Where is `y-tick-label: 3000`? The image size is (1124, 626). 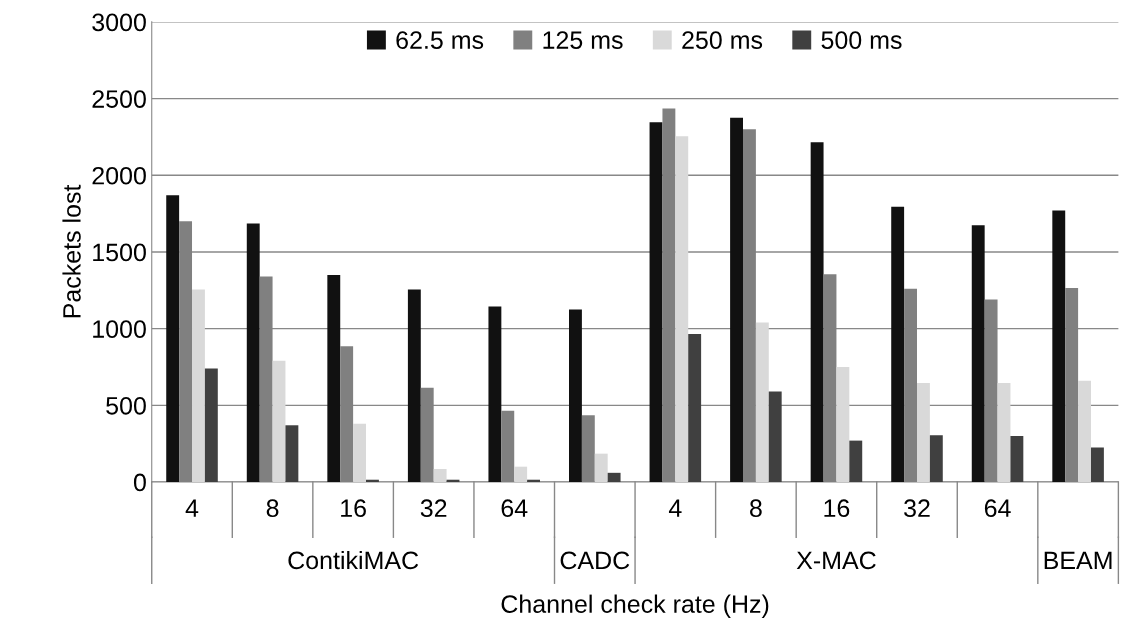
y-tick-label: 3000 is located at coordinates (119, 22).